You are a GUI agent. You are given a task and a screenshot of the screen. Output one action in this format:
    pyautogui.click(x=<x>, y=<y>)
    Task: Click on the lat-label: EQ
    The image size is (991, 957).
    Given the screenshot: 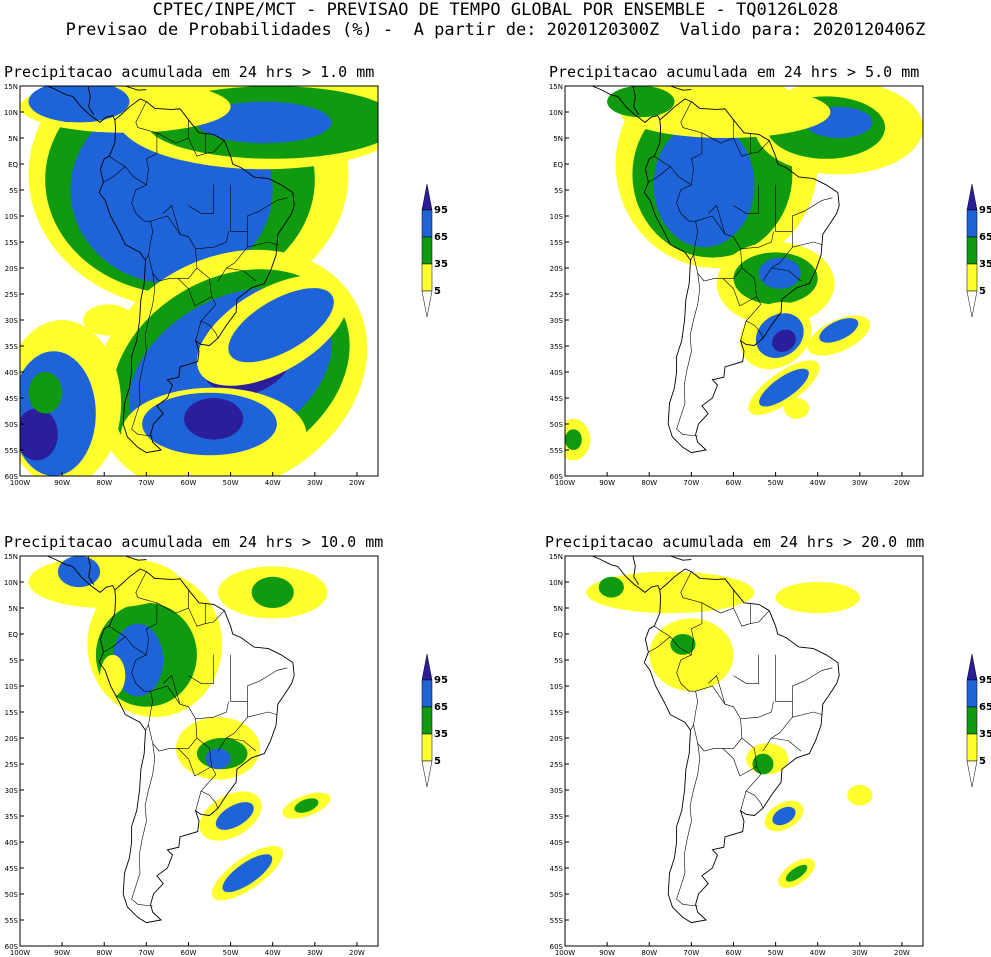 What is the action you would take?
    pyautogui.click(x=558, y=635)
    